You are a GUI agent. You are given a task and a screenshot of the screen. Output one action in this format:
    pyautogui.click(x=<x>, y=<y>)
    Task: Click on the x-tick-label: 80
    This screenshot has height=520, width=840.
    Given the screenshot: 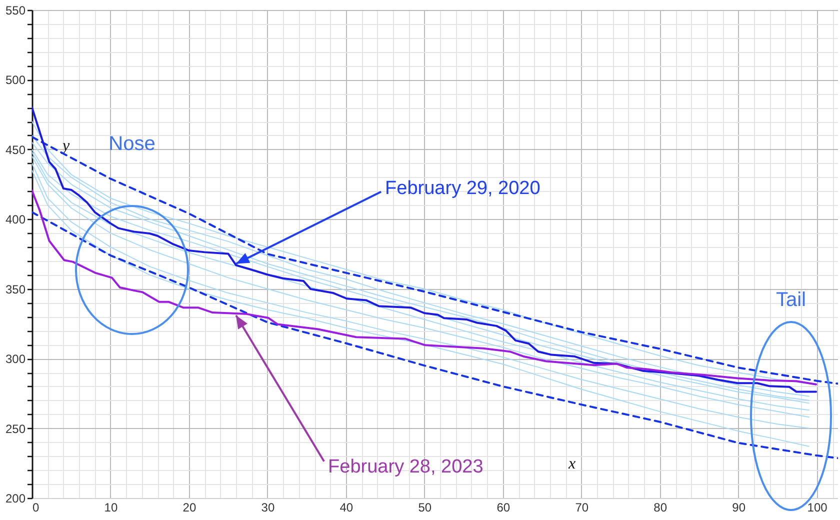 What is the action you would take?
    pyautogui.click(x=661, y=507)
    